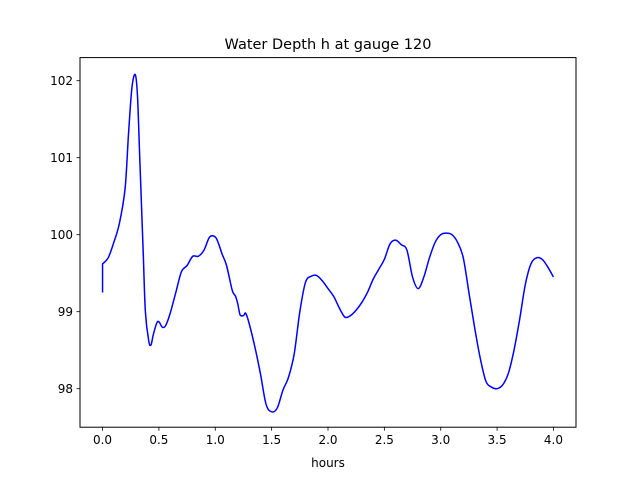 Image resolution: width=640 pixels, height=480 pixels. I want to click on x-tick-label: 2.0, so click(327, 440).